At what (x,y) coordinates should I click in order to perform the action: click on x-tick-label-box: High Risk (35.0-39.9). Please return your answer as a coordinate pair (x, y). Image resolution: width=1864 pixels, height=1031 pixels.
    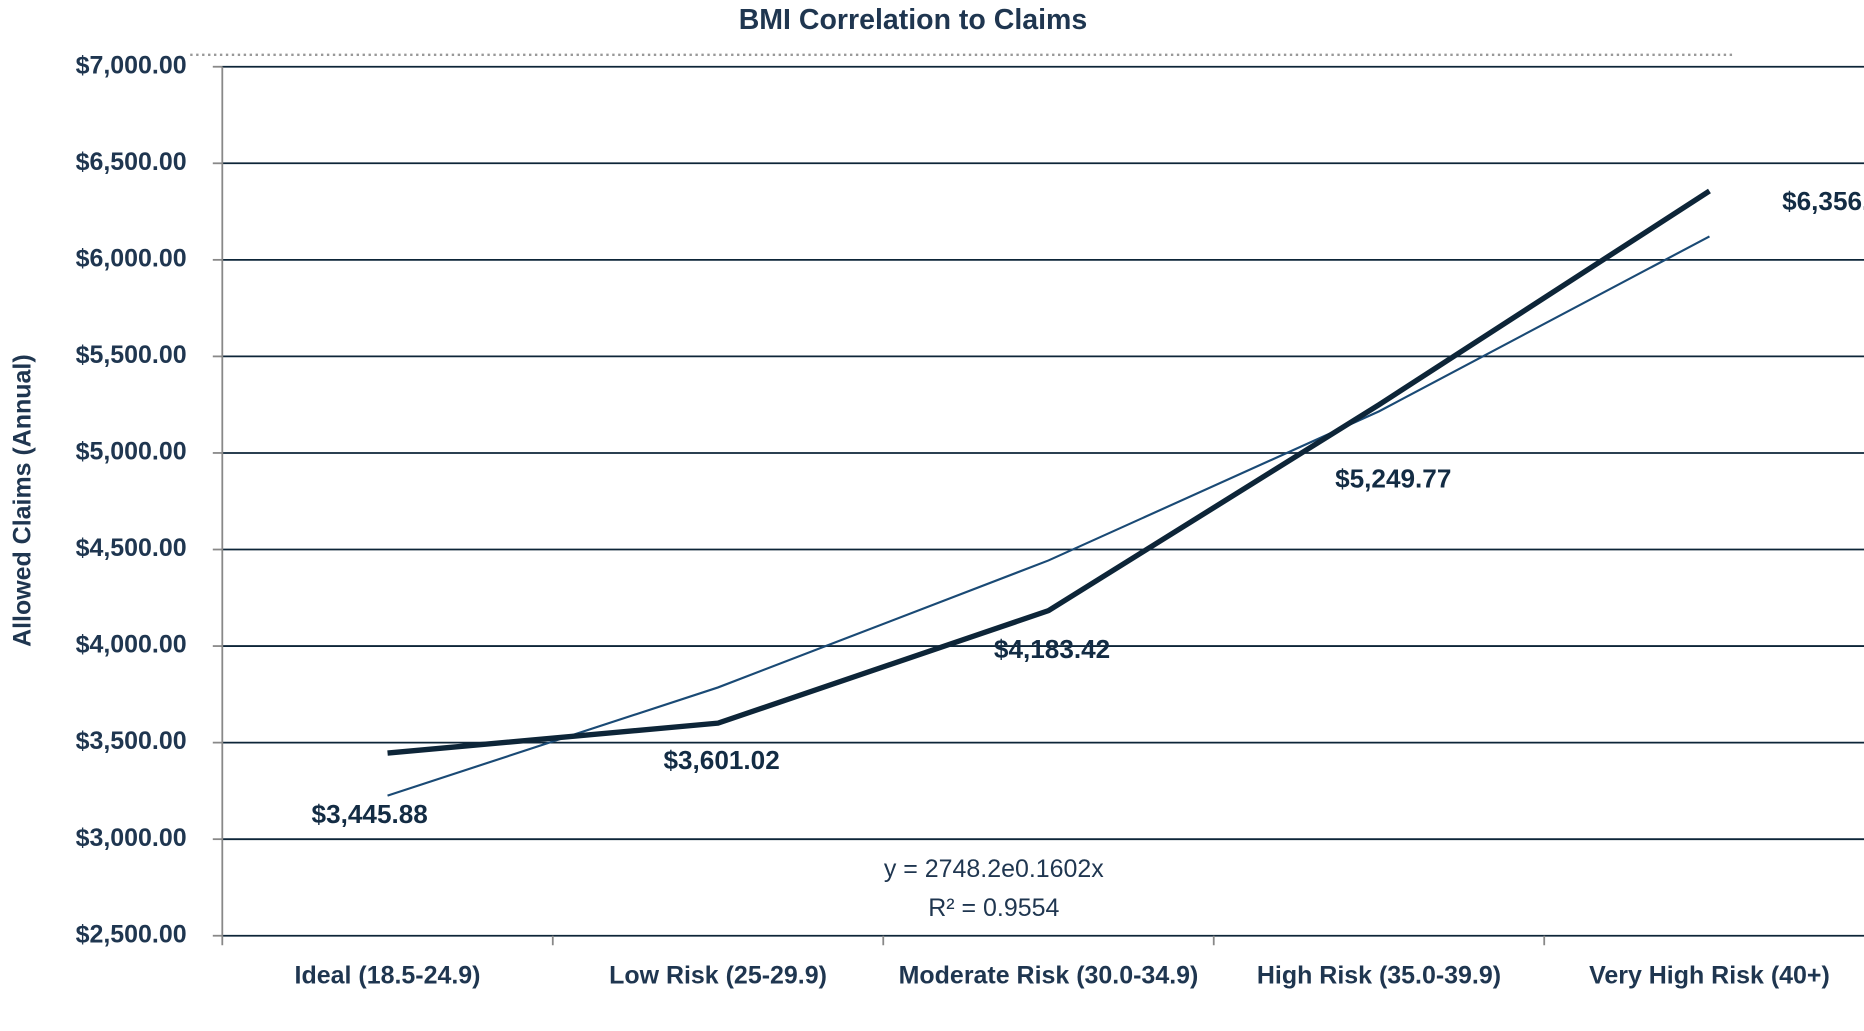
    Looking at the image, I should click on (1379, 975).